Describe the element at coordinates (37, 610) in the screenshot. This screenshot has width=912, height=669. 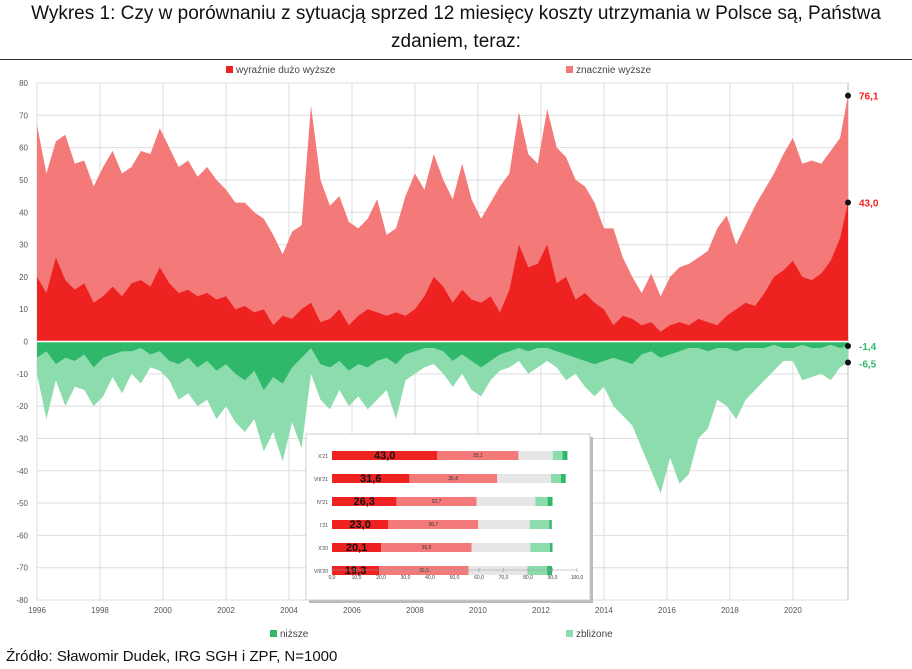
I see `x-tick-label: 1996` at that location.